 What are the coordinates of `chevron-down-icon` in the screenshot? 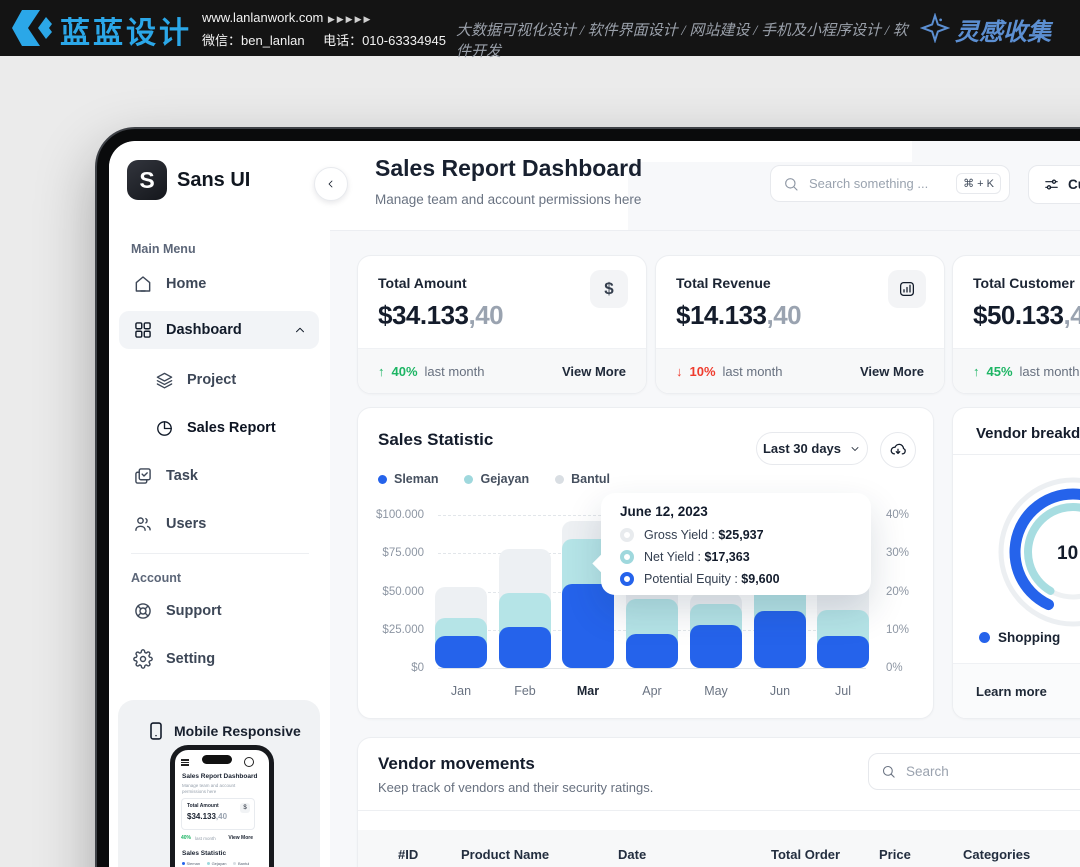 It's located at (855, 448).